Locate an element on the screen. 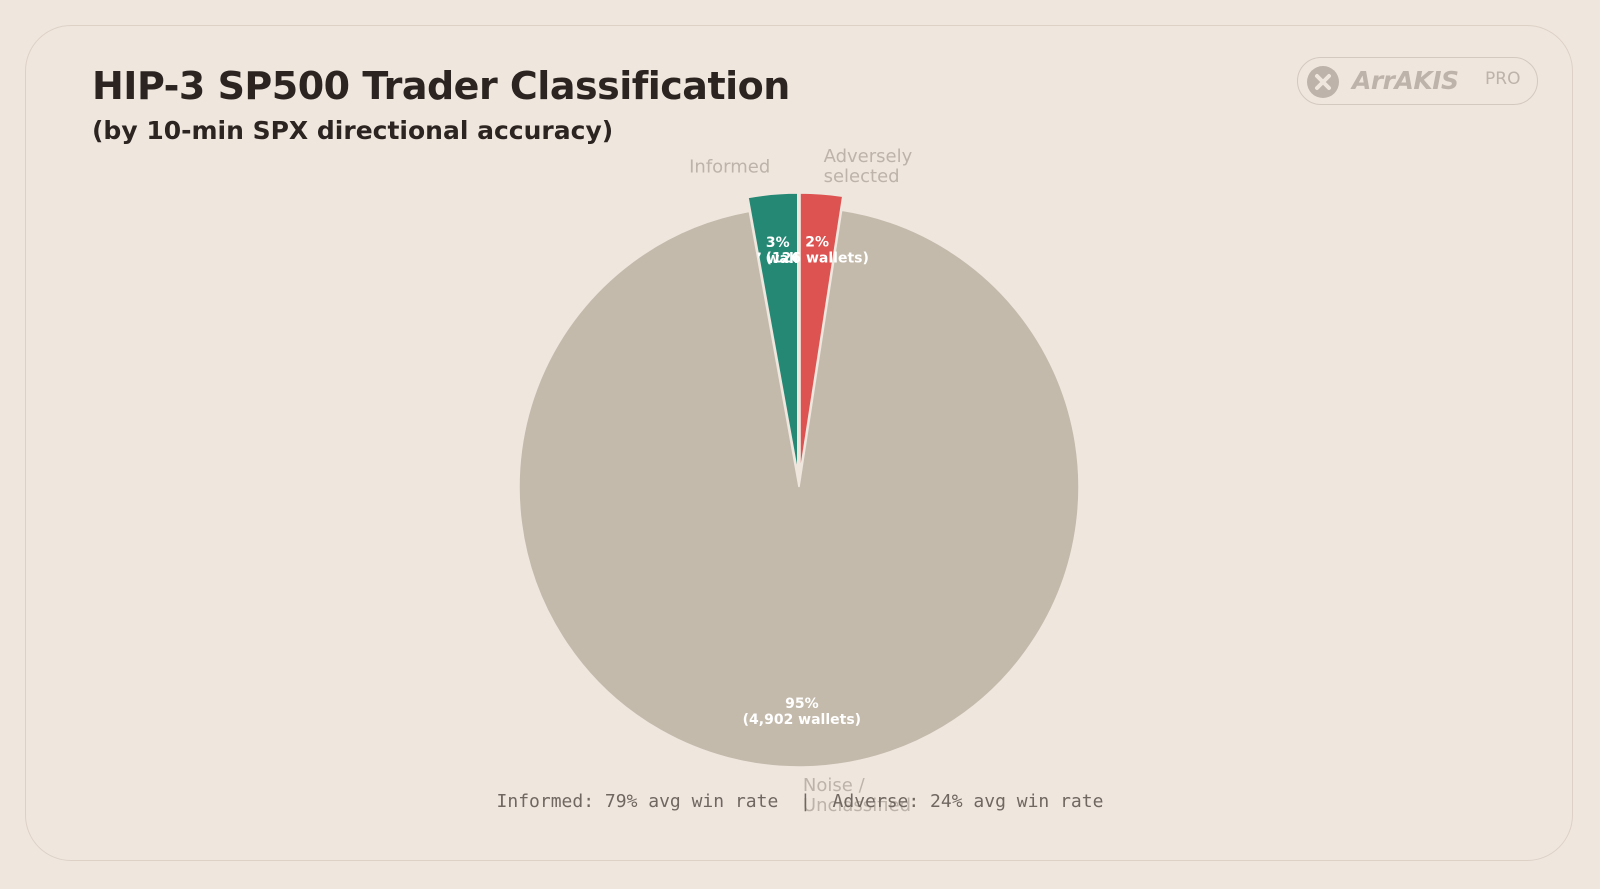 The height and width of the screenshot is (889, 1600). chart-title: HIP-3 SP500 Trader Classification is located at coordinates (441, 86).